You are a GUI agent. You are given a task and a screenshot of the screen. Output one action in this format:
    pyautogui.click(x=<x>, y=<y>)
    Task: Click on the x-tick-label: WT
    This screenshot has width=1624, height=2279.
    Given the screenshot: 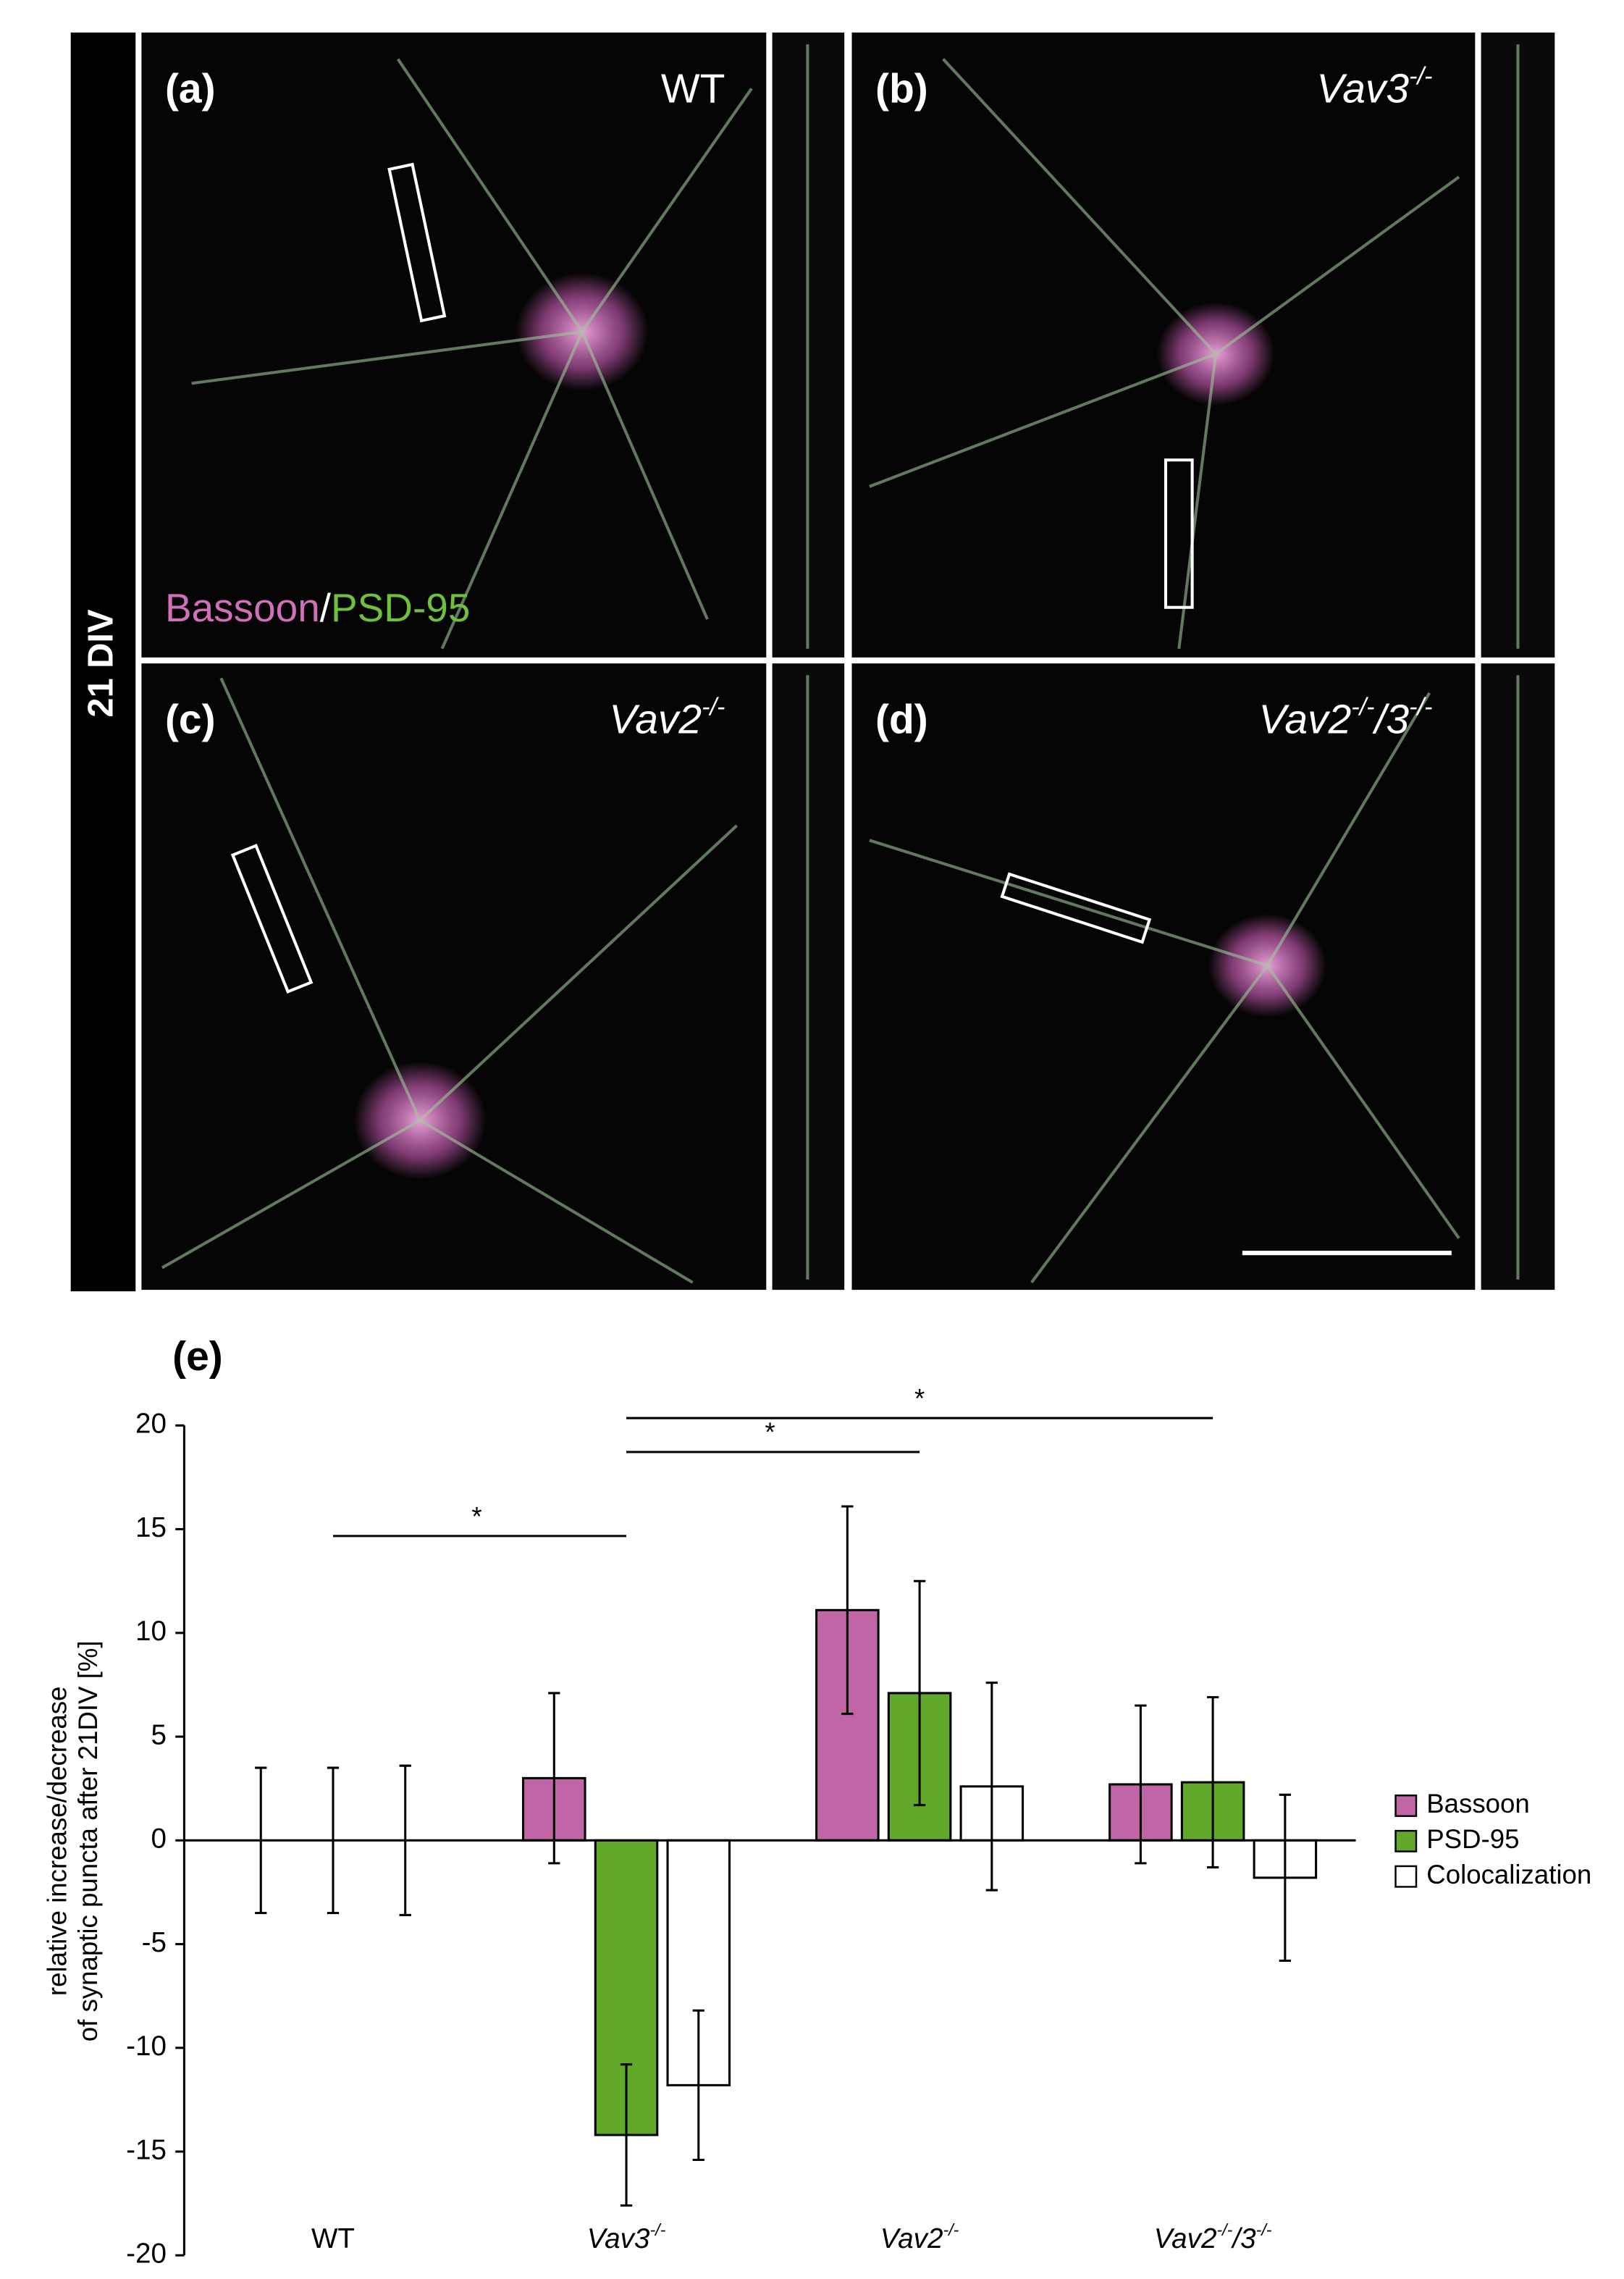 What is the action you would take?
    pyautogui.click(x=333, y=2238)
    